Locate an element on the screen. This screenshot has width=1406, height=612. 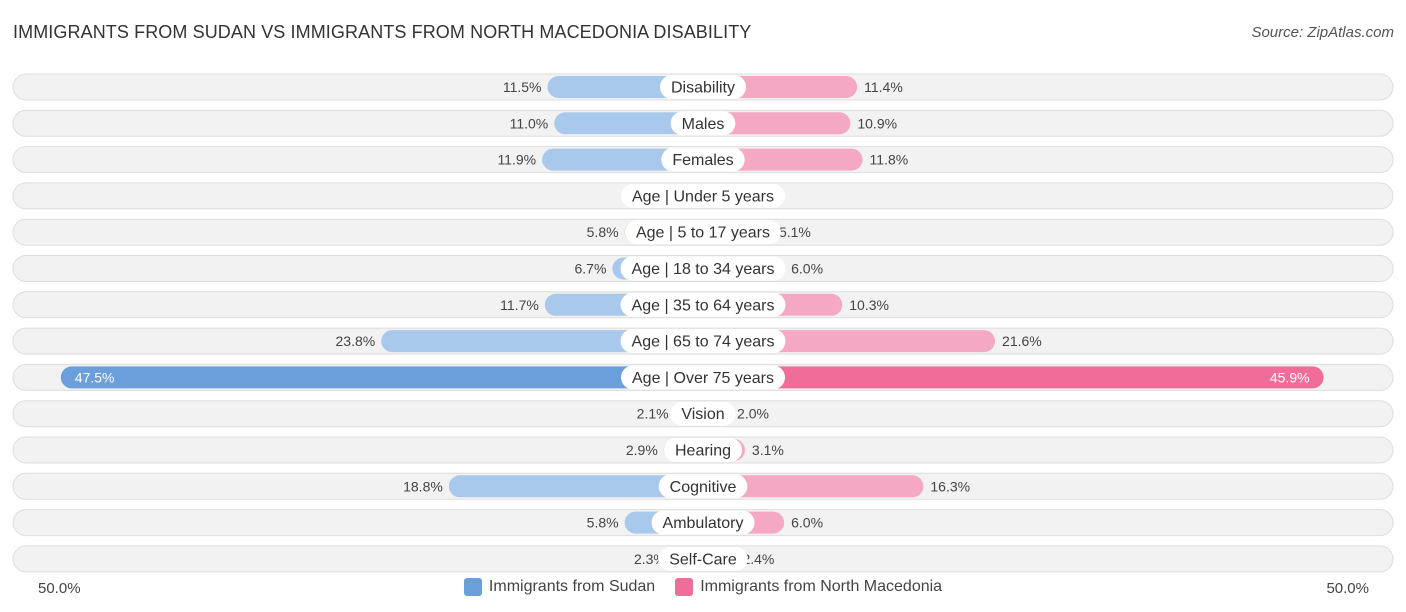
value-label-sudan-vision: 2.1% is located at coordinates (653, 414).